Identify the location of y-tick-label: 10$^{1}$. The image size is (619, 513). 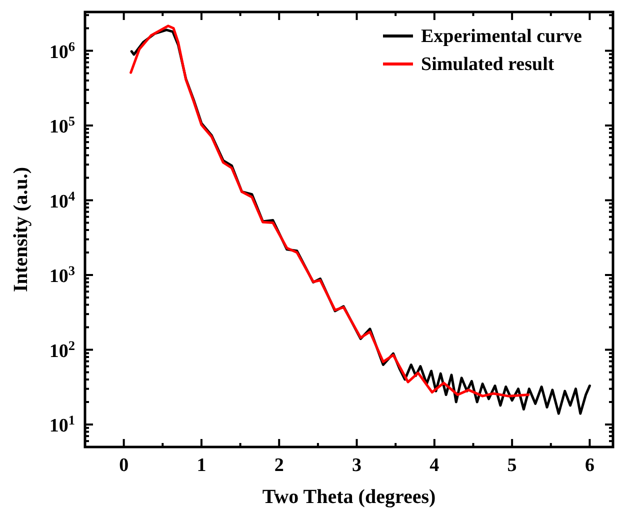
(62, 424).